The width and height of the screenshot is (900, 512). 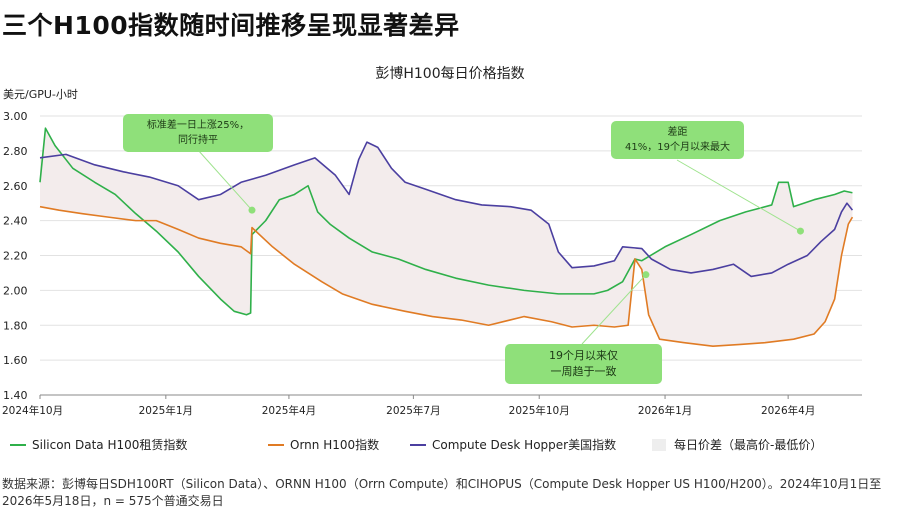 What do you see at coordinates (524, 445) in the screenshot?
I see `legend-label-compute: Compute Desk Hopper美国指数` at bounding box center [524, 445].